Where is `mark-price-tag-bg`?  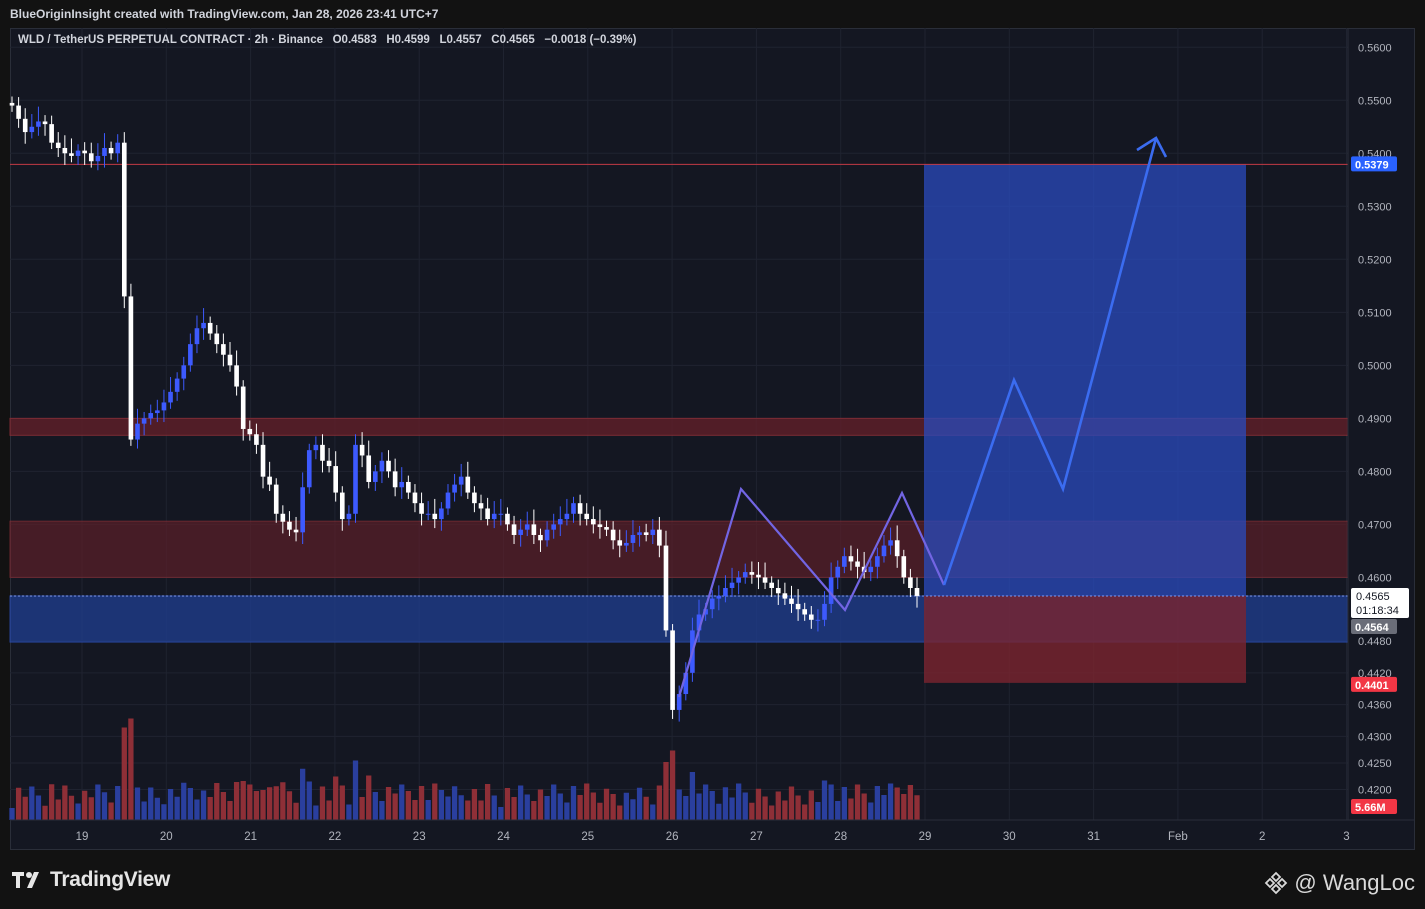
mark-price-tag-bg is located at coordinates (1374, 626).